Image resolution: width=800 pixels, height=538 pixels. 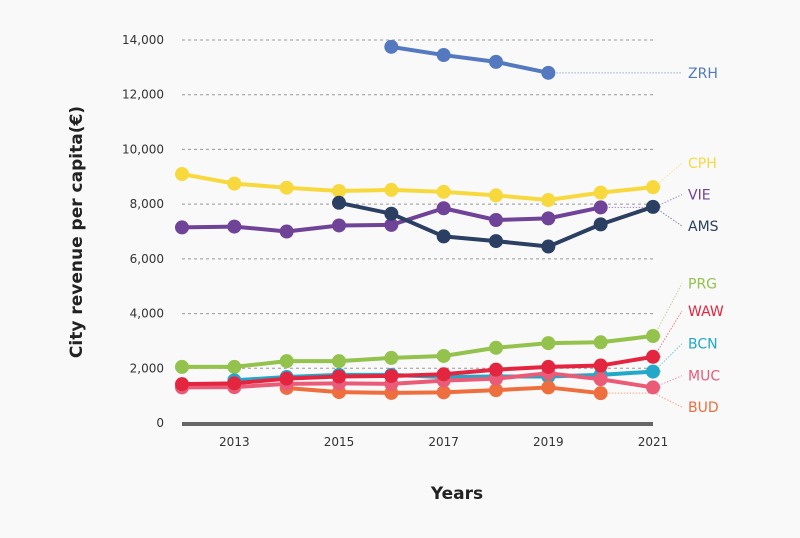 I want to click on label-leader-lines, so click(x=619, y=240).